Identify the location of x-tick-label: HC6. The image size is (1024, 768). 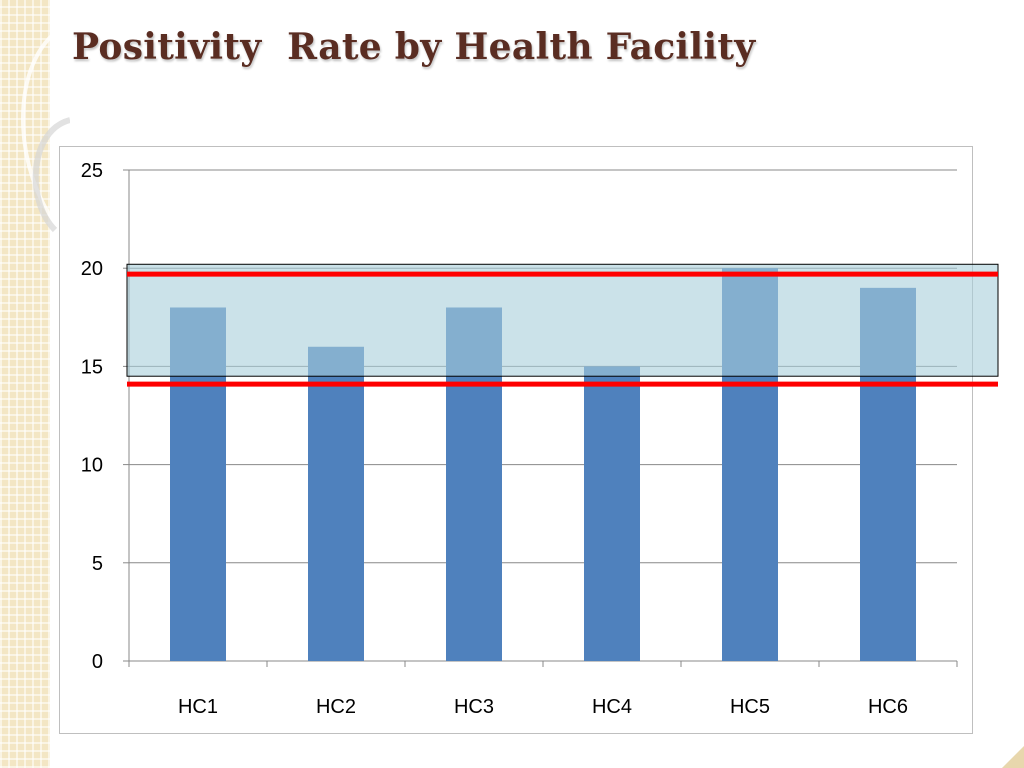
(888, 707).